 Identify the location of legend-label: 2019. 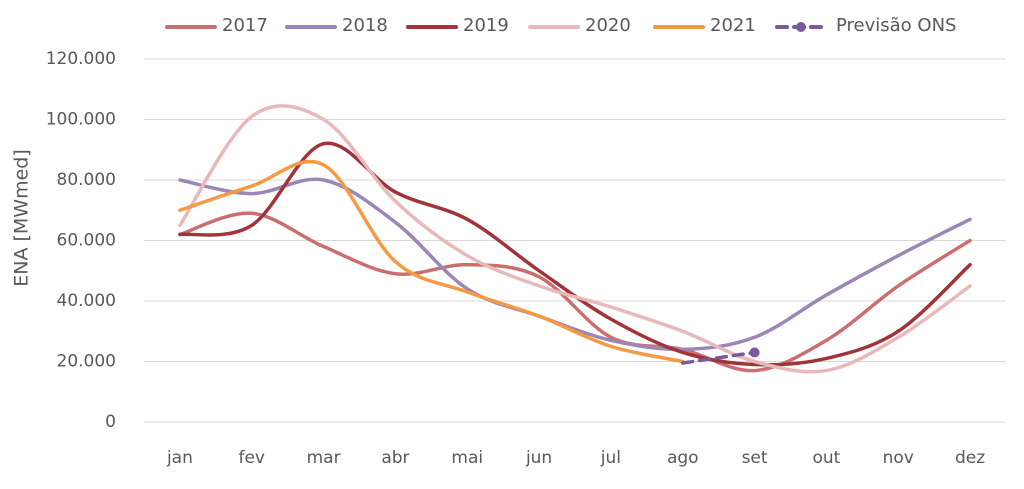
(486, 25).